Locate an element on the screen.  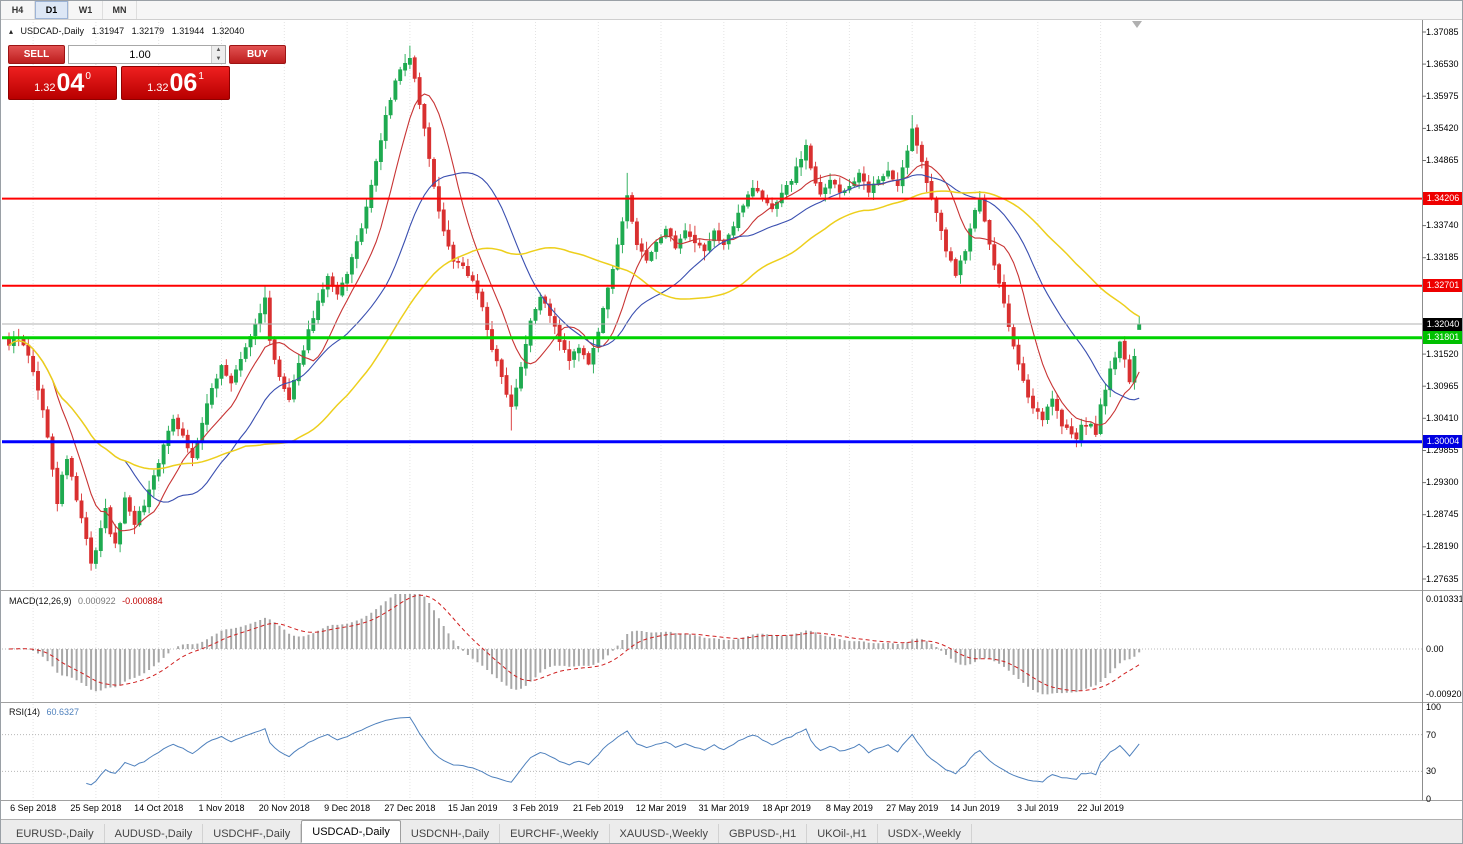
buy-price-point: 1 is located at coordinates (201, 76).